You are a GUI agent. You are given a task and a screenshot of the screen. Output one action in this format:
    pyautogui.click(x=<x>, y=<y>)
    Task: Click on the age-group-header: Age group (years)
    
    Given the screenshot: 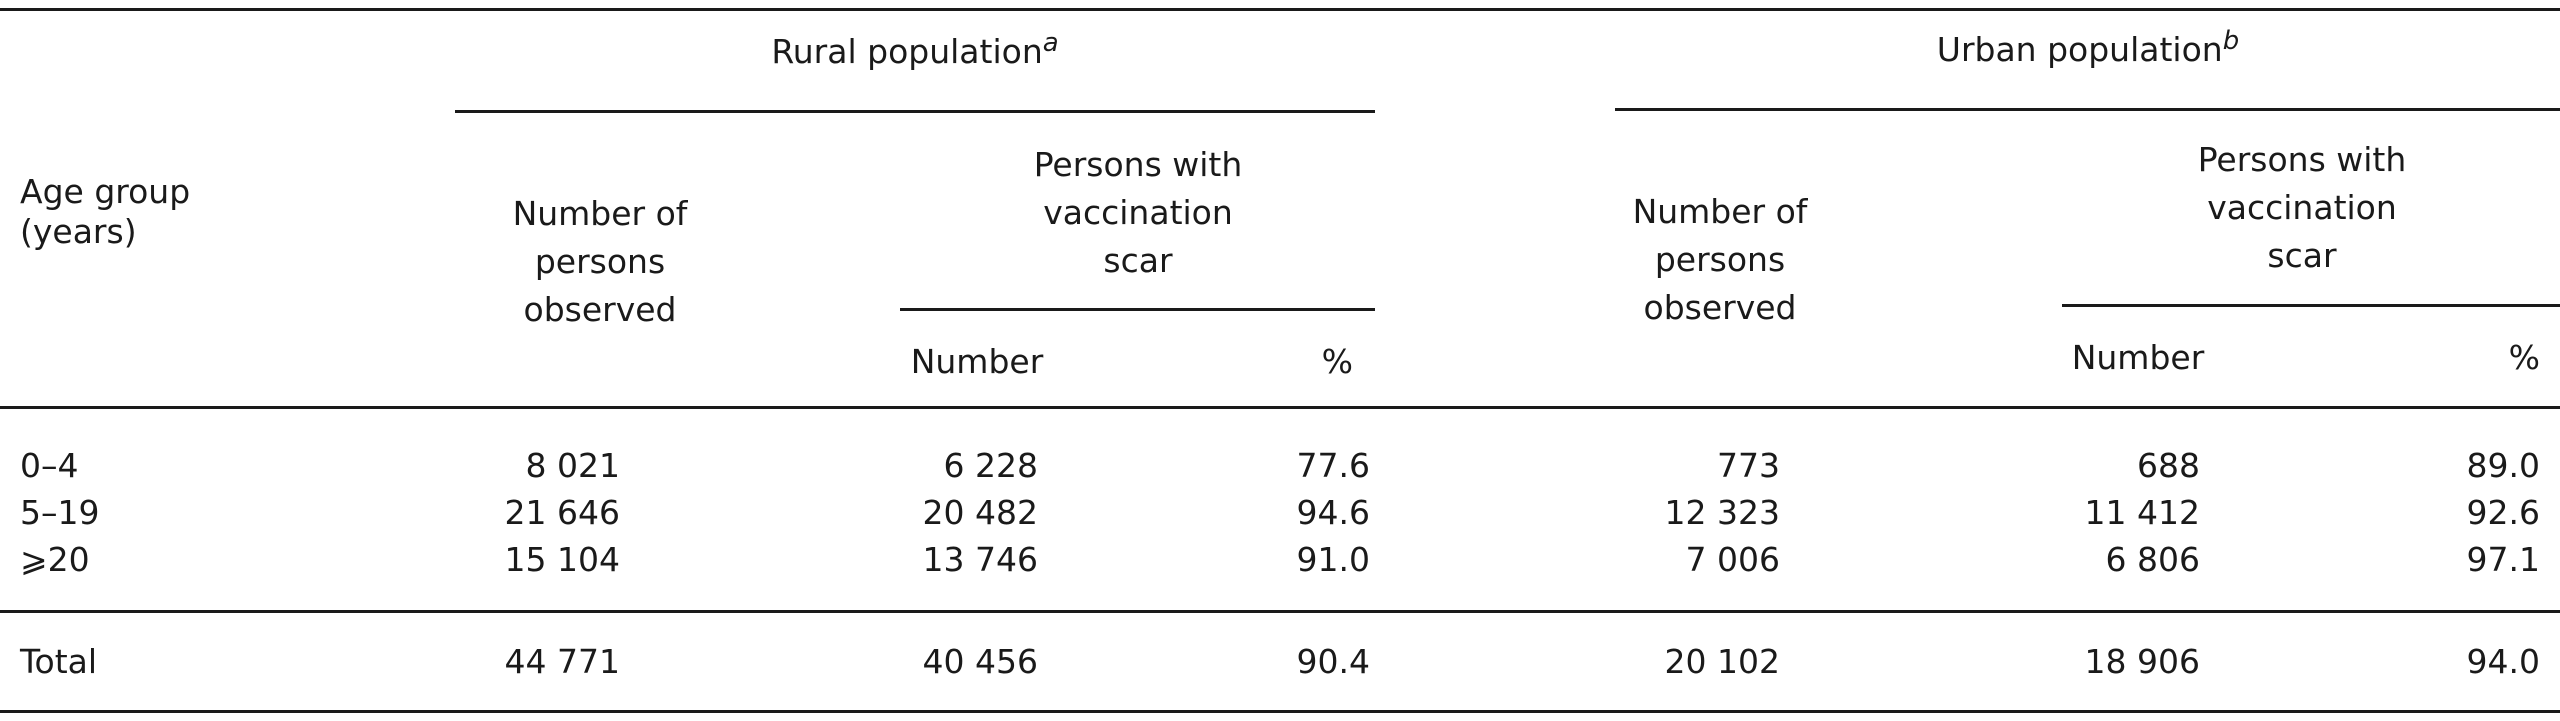 What is the action you would take?
    pyautogui.click(x=105, y=211)
    